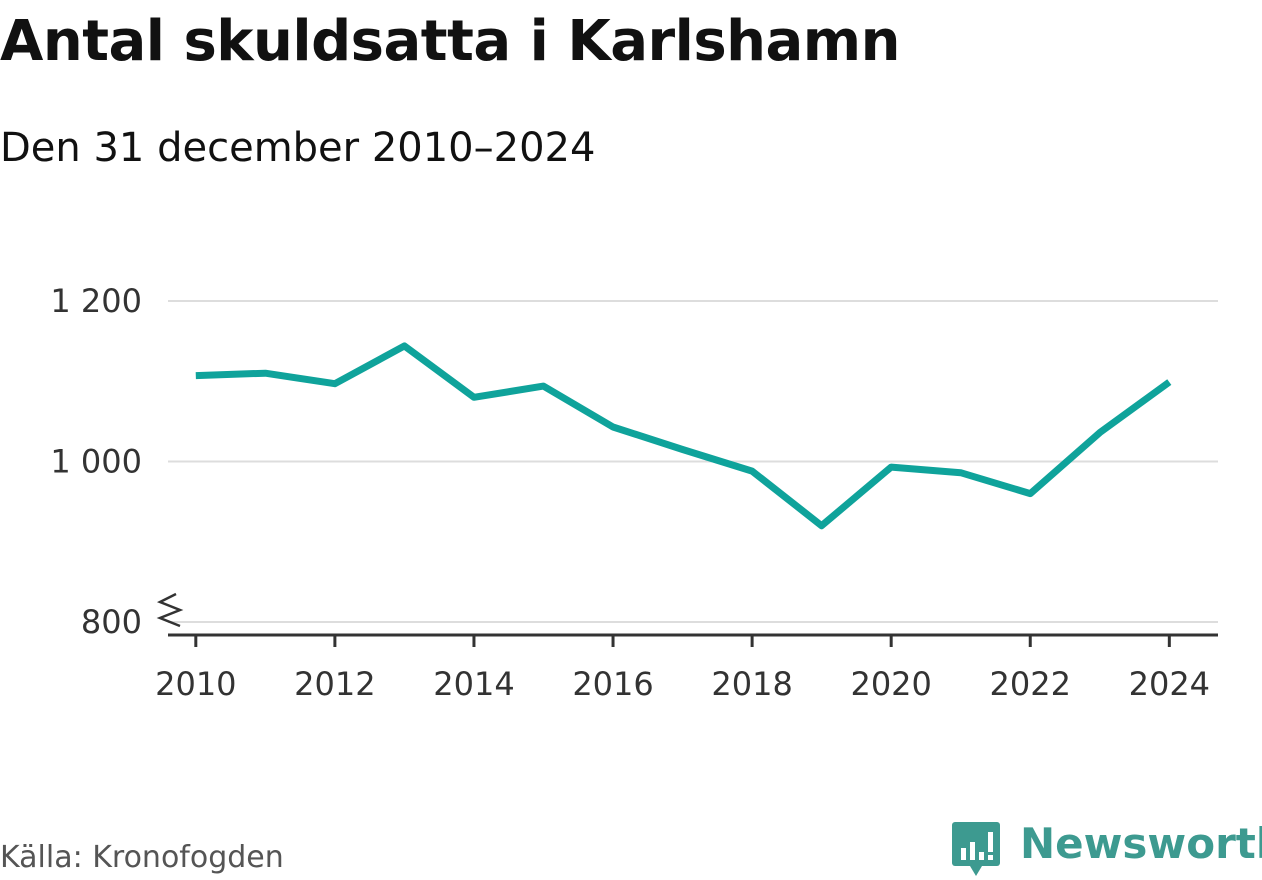 The width and height of the screenshot is (1262, 880). Describe the element at coordinates (1169, 382) in the screenshot. I see `data-point-2024` at that location.